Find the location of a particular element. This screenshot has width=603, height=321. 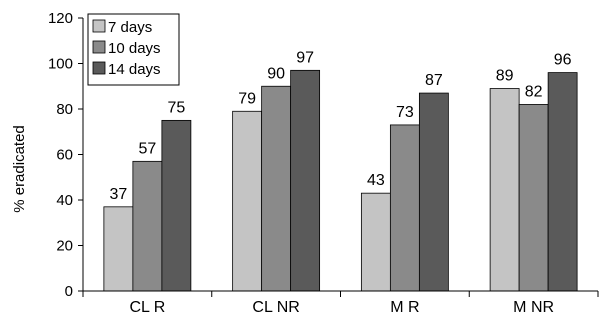

legend: 7 days 10 days 14 days is located at coordinates (133, 49).